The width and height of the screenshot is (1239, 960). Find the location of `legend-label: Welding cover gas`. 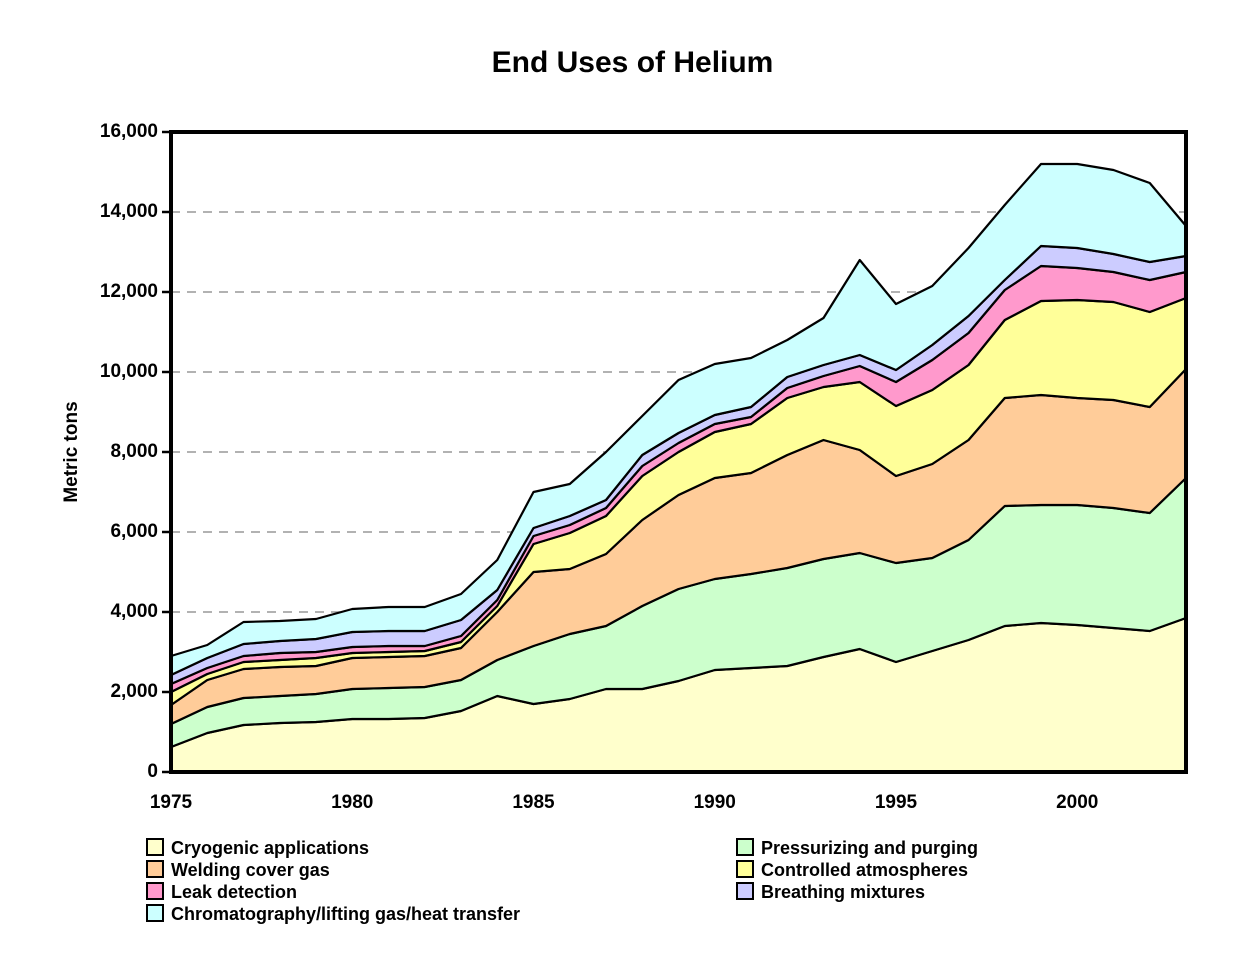

legend-label: Welding cover gas is located at coordinates (250, 870).